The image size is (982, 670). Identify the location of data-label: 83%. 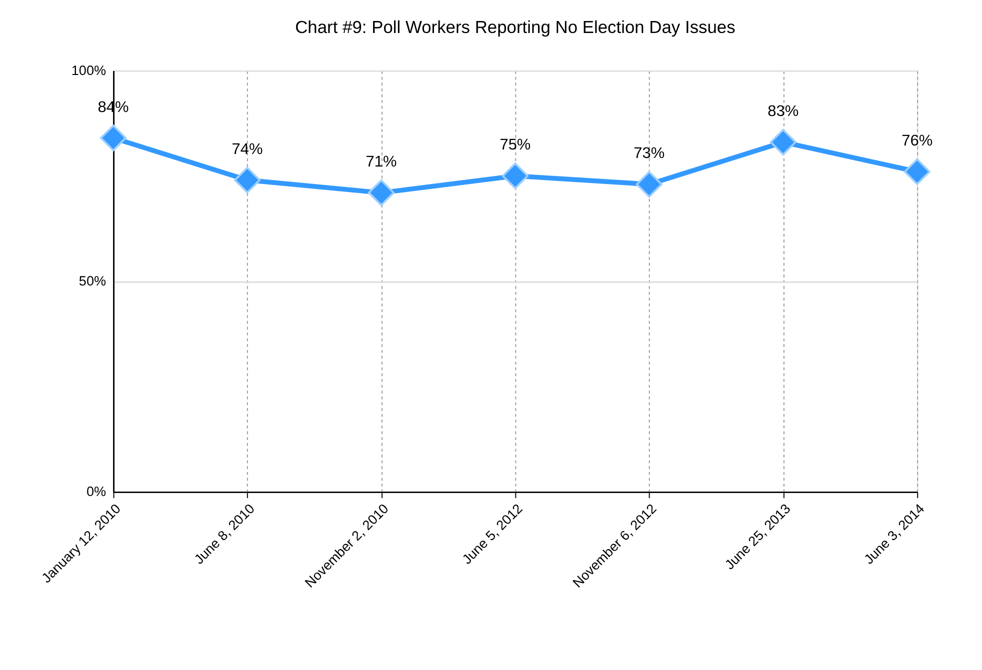
(783, 111).